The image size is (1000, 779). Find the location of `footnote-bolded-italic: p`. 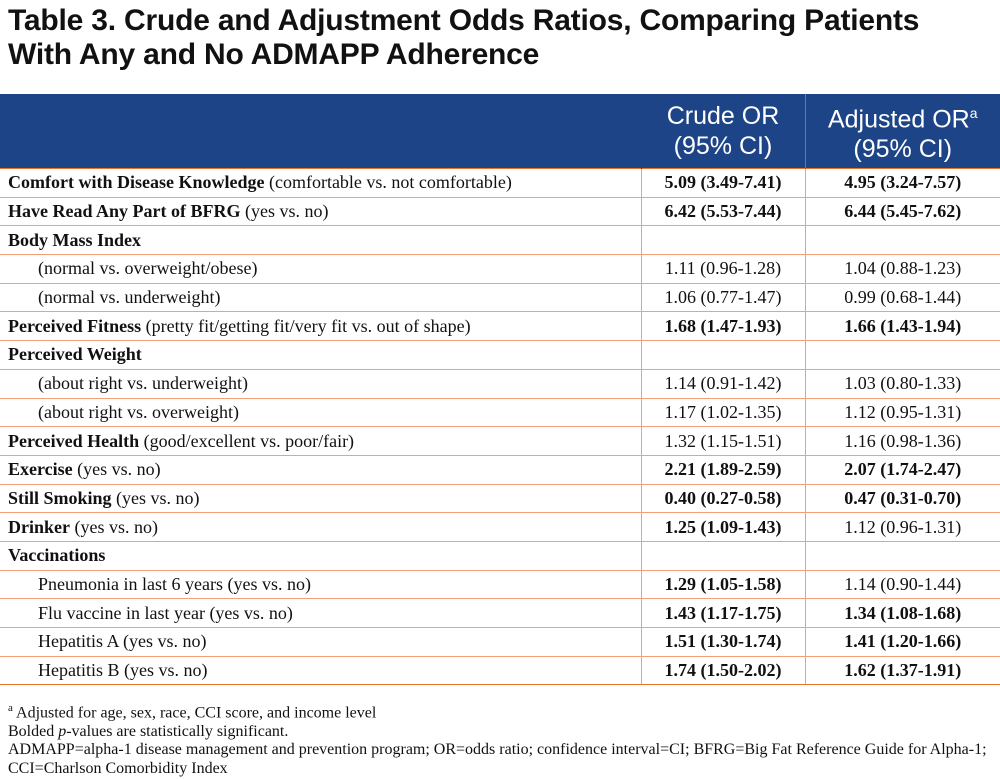

footnote-bolded-italic: p is located at coordinates (62, 731).